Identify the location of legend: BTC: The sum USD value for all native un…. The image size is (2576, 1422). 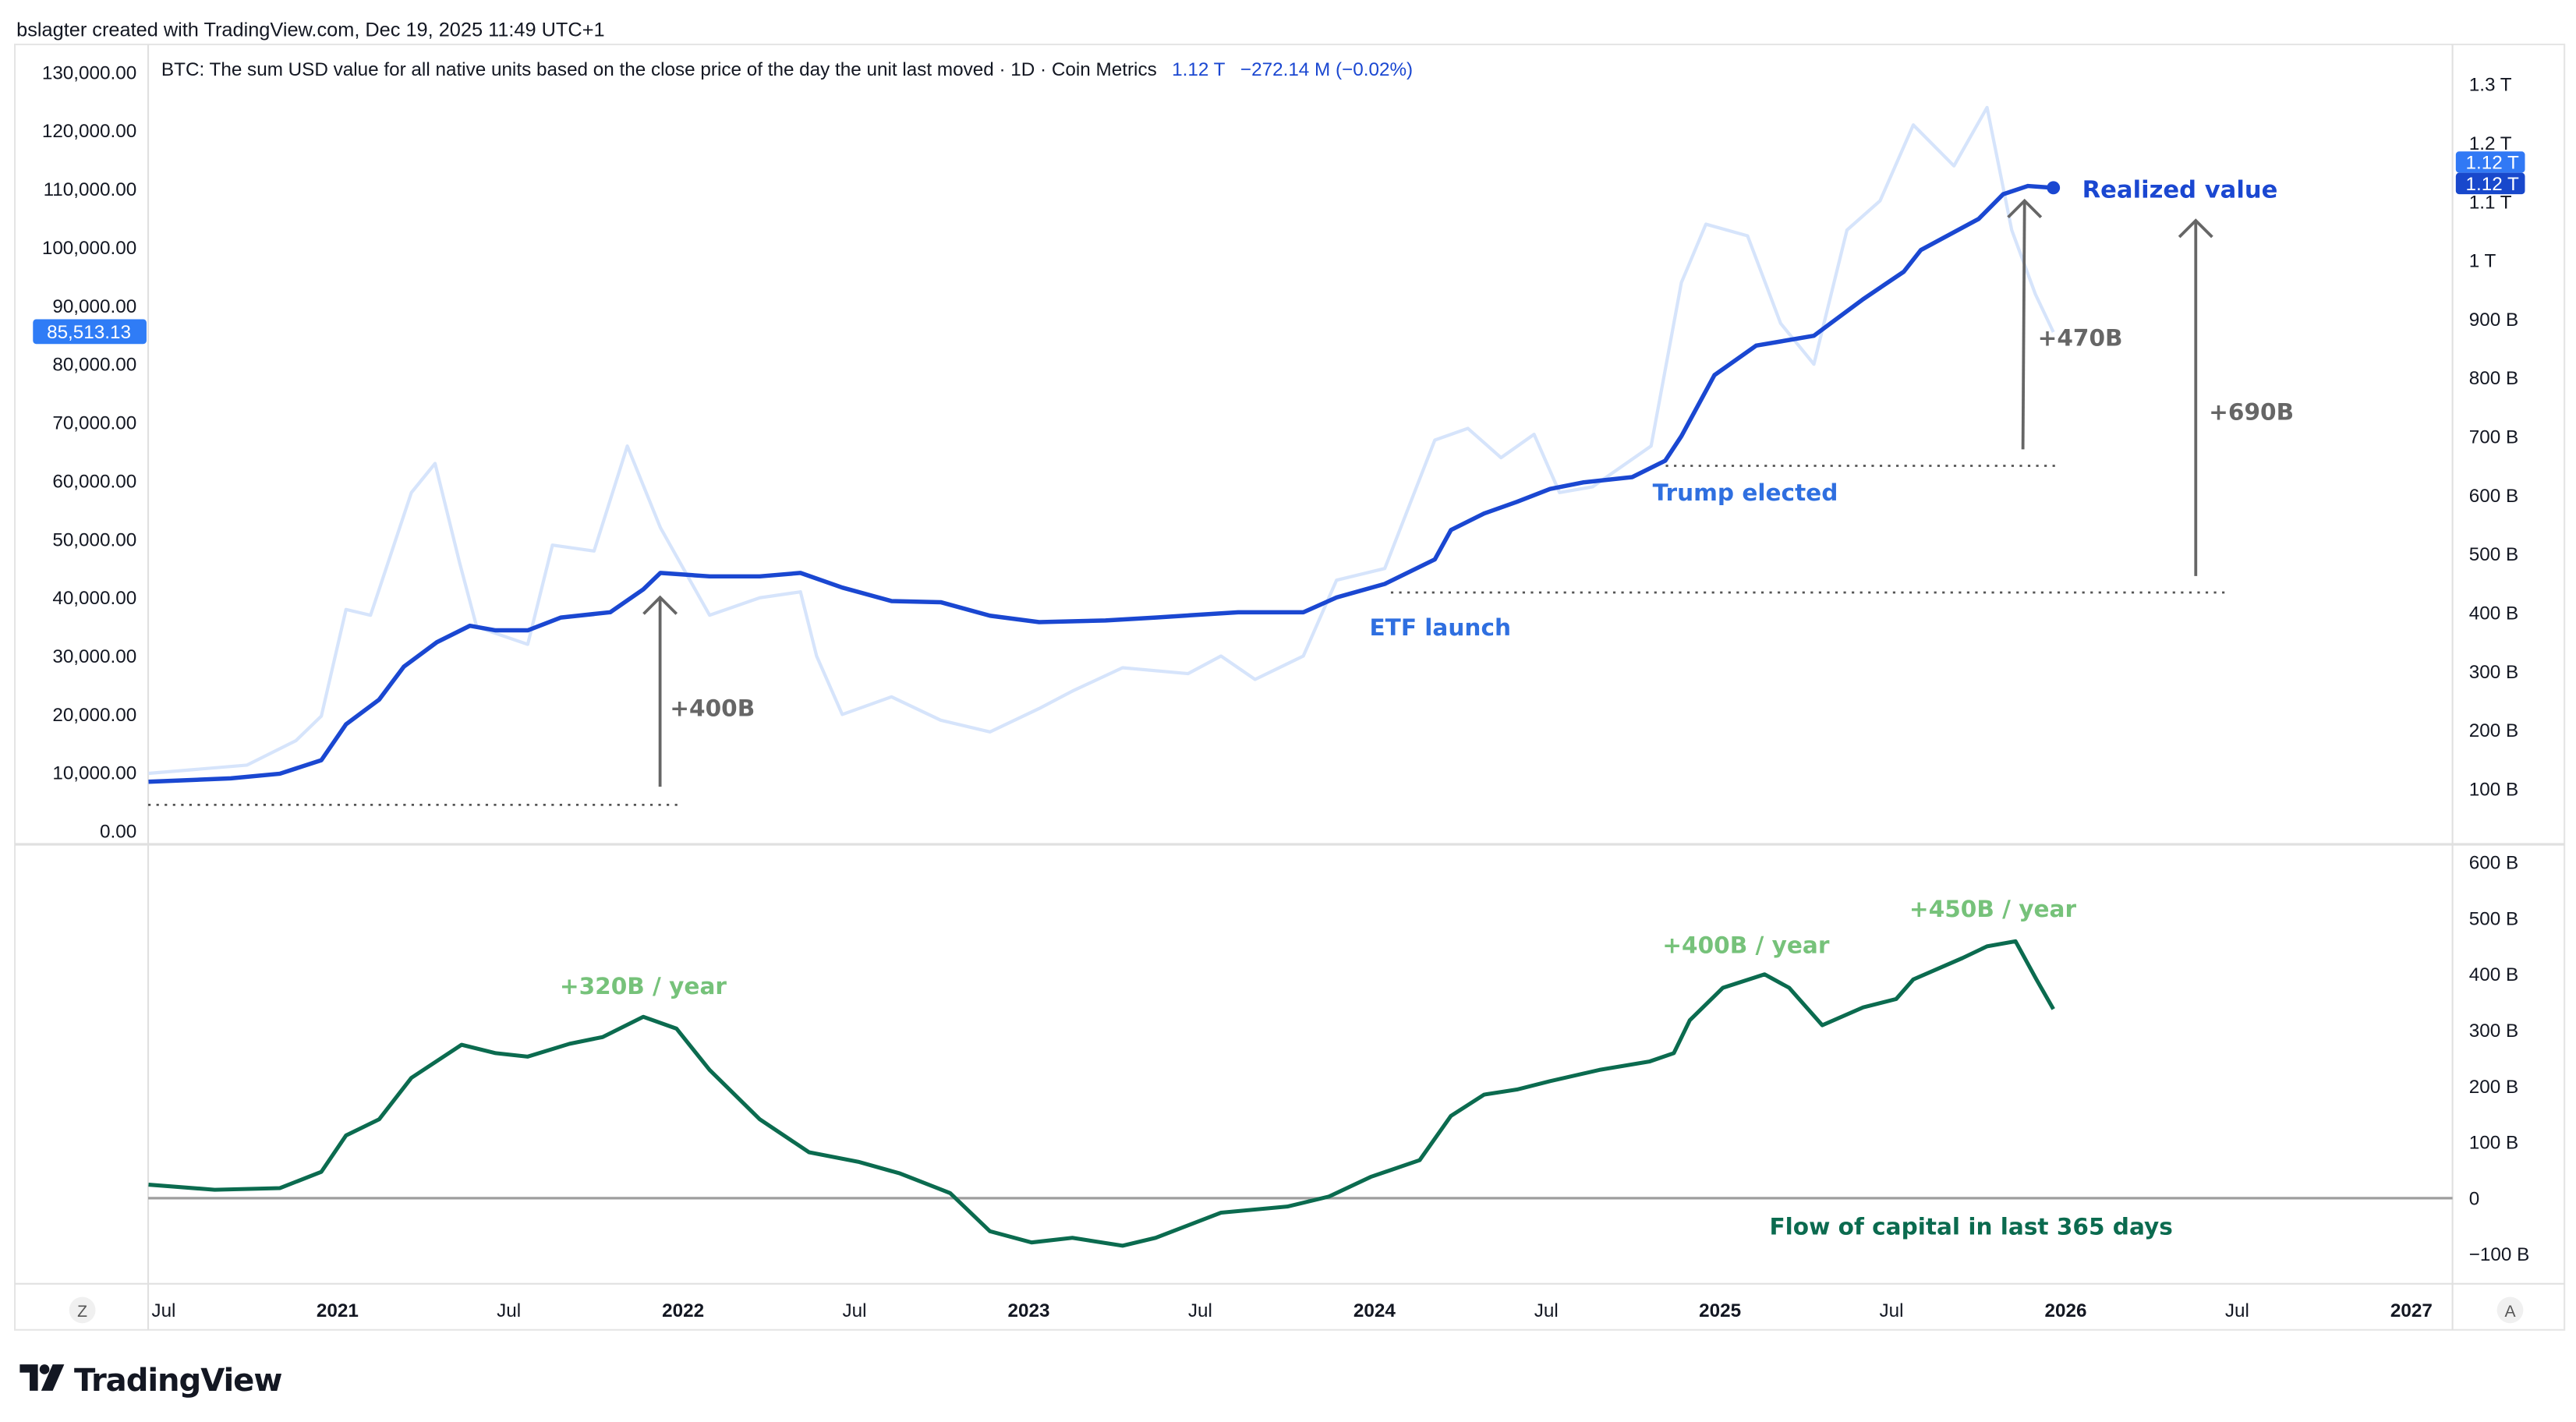
(787, 69).